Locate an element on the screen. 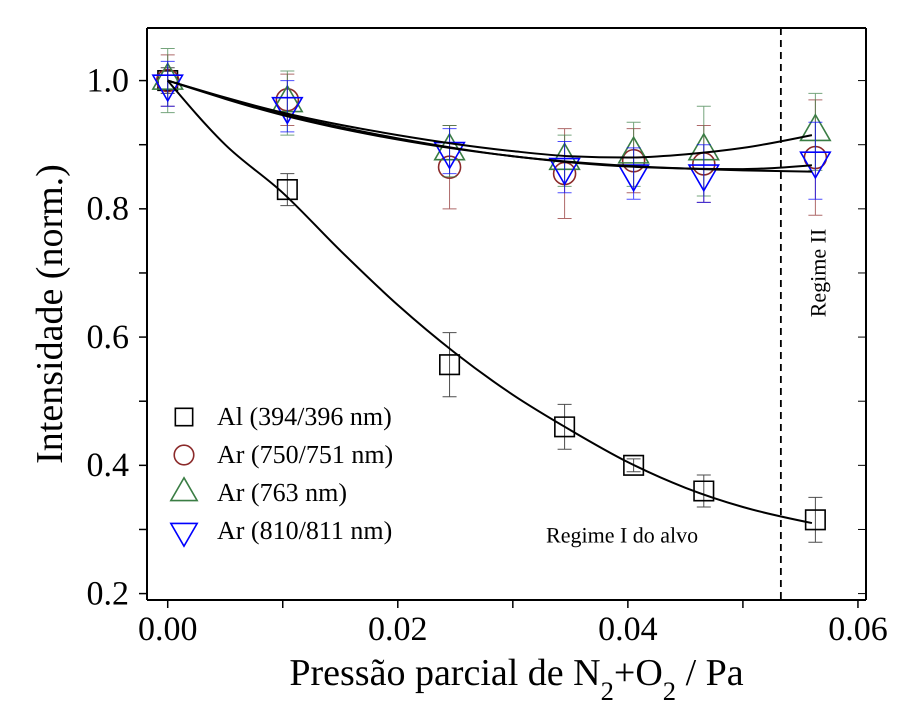  x-tick-label: 0.06 is located at coordinates (858, 629).